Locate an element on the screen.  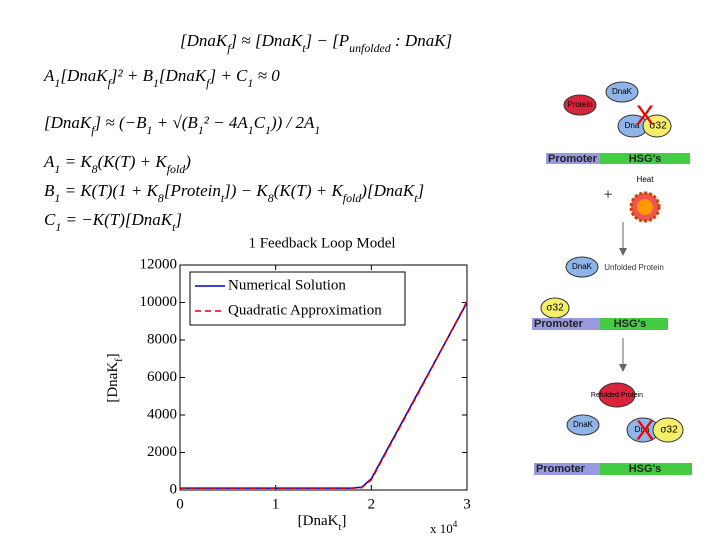
equation: A1[DnaKf]² + B1[DnaKf] + C1 ≈ 0 is located at coordinates (161, 78).